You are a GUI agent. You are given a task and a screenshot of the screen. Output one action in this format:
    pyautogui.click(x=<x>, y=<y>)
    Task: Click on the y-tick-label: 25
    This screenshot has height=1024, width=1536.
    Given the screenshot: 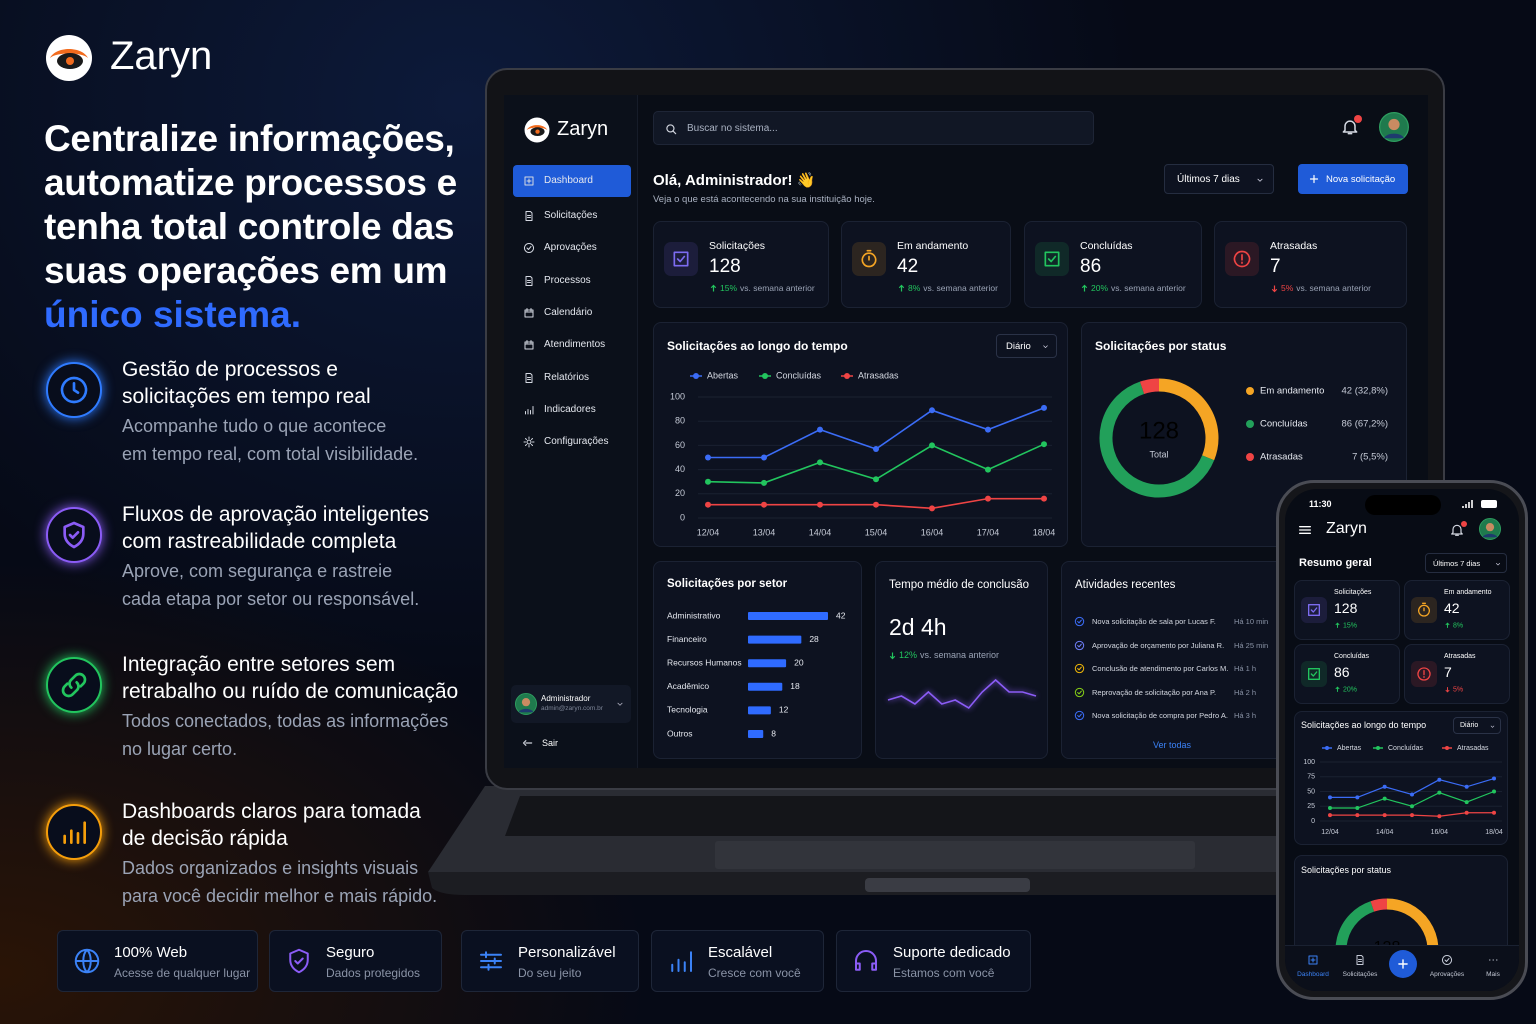 What is the action you would take?
    pyautogui.click(x=1311, y=806)
    